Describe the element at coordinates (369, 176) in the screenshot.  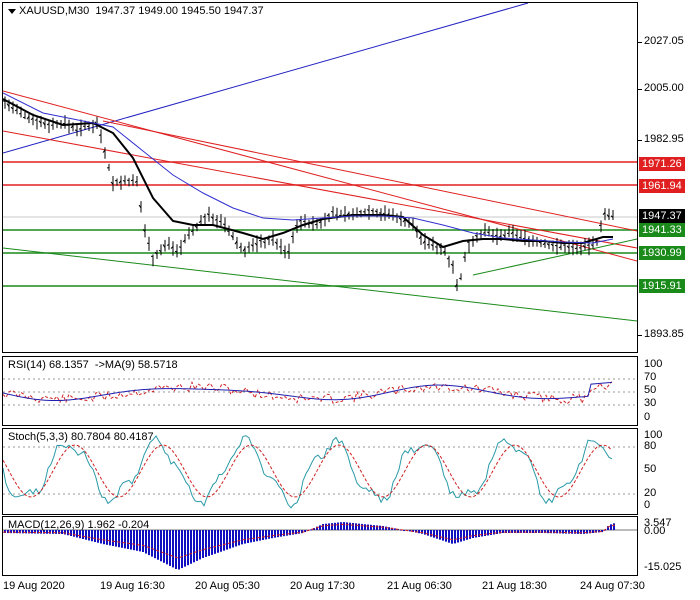
I see `trend-line-red` at that location.